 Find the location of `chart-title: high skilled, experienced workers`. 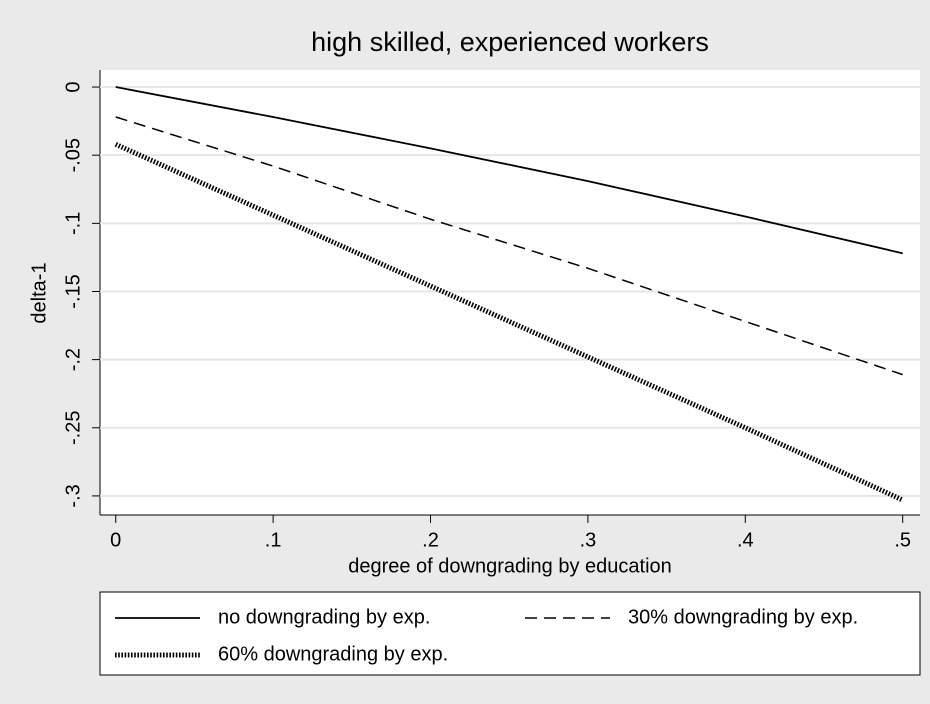

chart-title: high skilled, experienced workers is located at coordinates (510, 42).